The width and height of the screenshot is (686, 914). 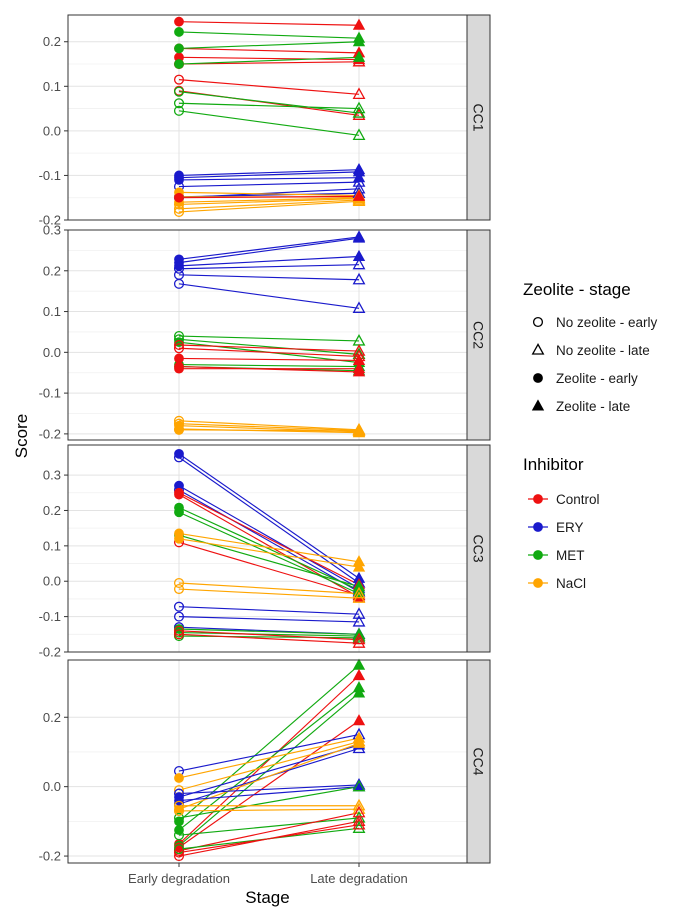 I want to click on y-tick-label: 0.1, so click(x=52, y=311).